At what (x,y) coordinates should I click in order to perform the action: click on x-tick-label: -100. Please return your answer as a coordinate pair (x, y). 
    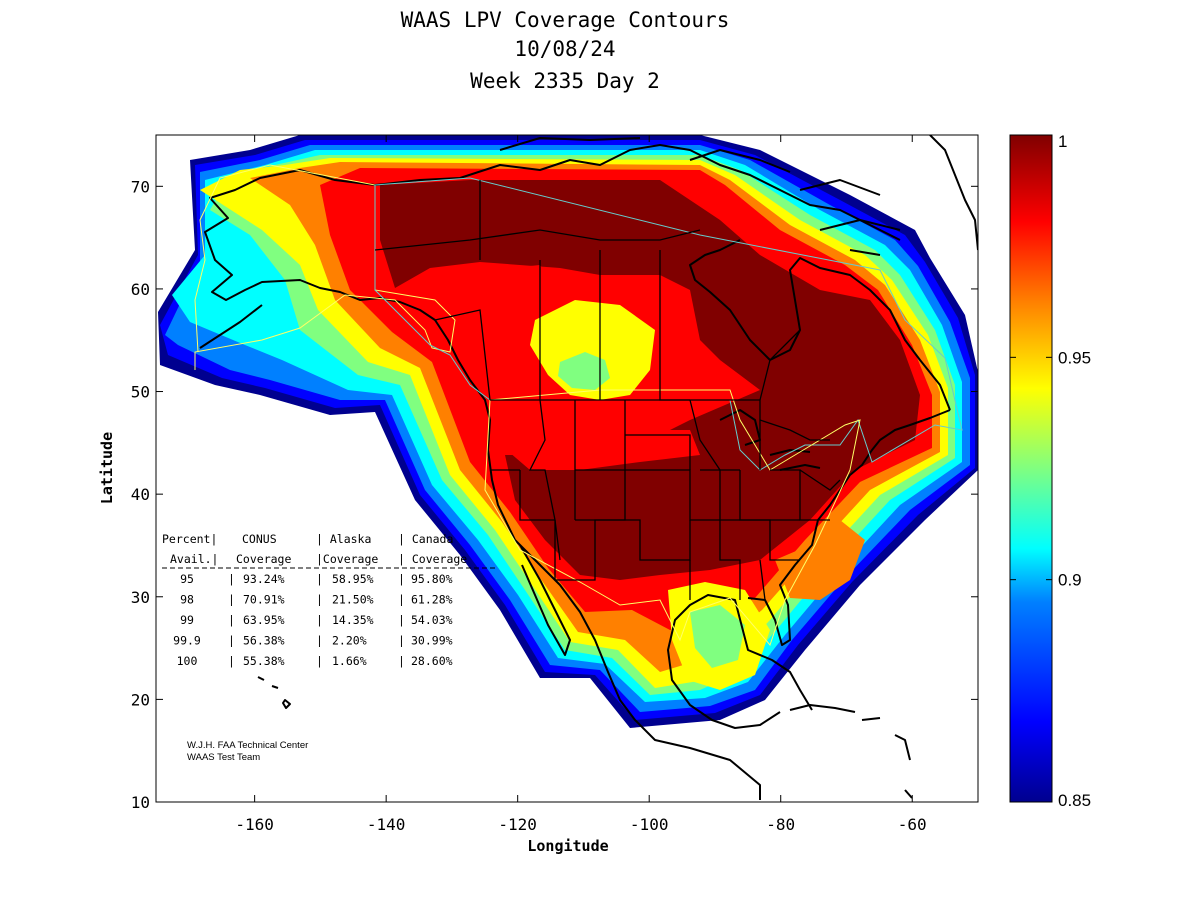
    Looking at the image, I should click on (649, 824).